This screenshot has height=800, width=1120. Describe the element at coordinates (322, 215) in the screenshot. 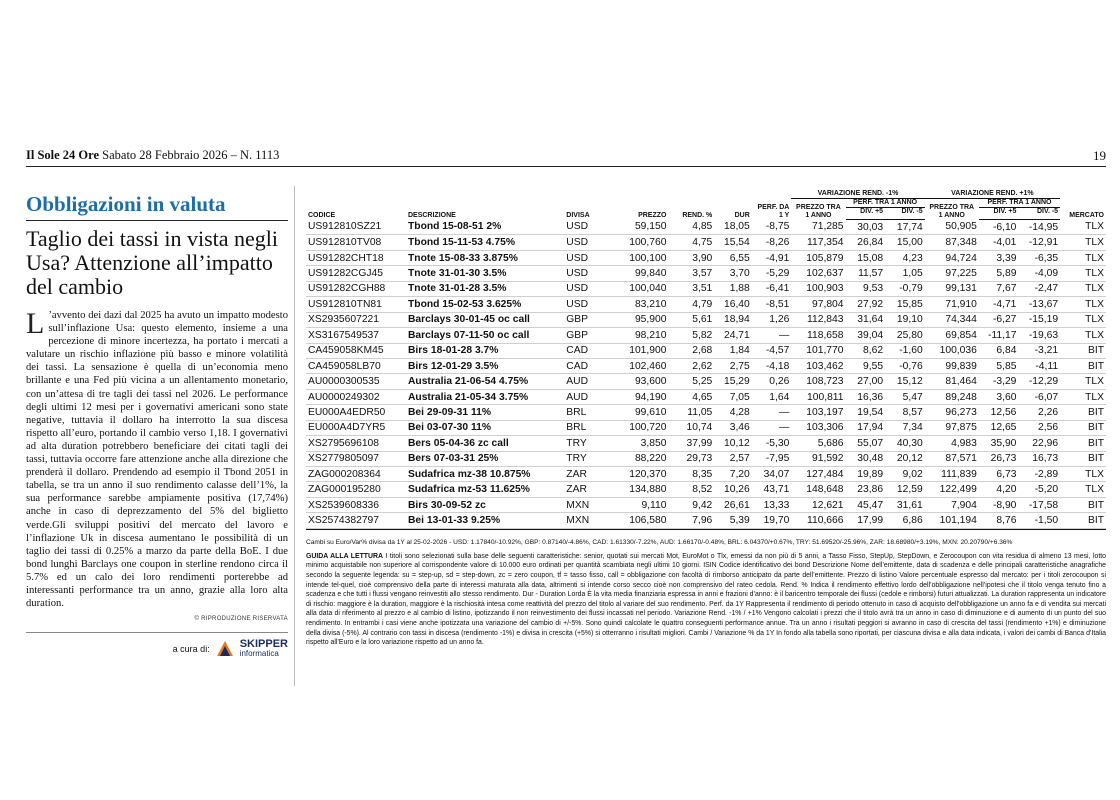

I see `col-codice: CODICE` at that location.